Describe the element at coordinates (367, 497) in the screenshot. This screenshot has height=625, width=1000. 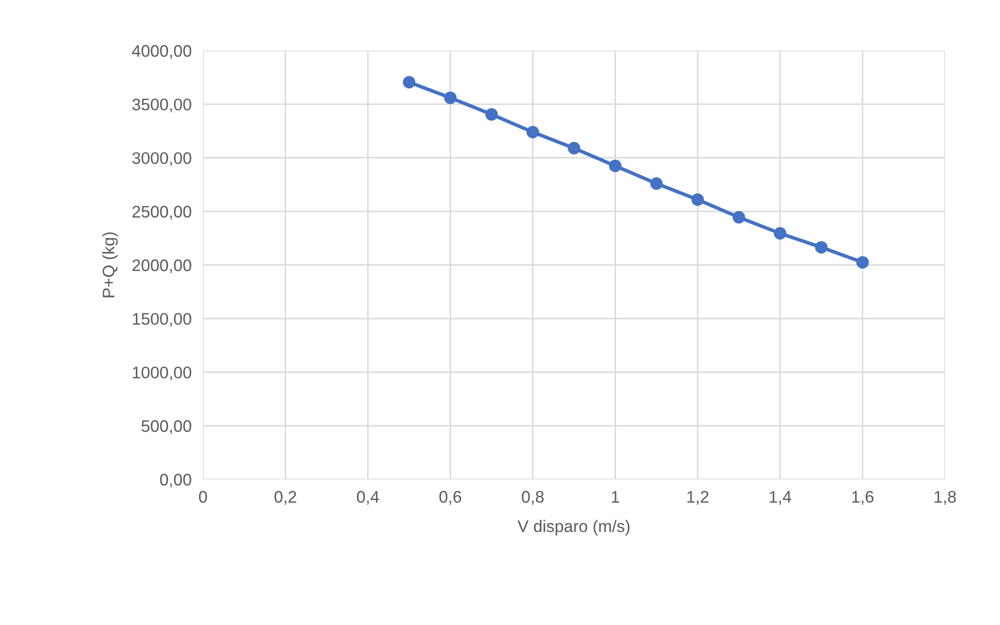
I see `x-tick-label: 0,4` at that location.